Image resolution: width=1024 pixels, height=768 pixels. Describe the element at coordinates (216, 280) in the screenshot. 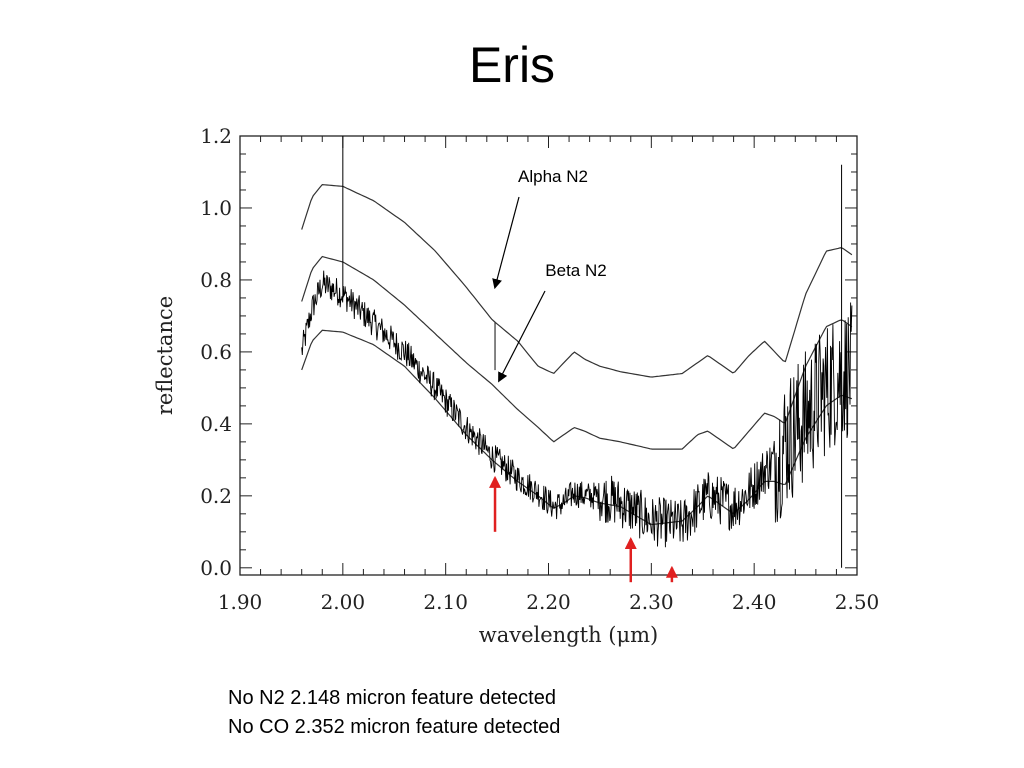

I see `y-tick-label: 0.8` at that location.